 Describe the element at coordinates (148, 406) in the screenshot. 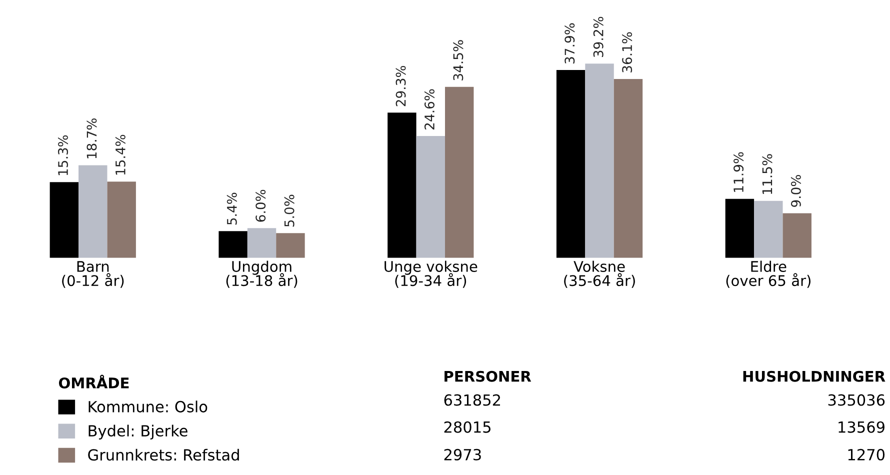

I see `legend-label: Kommune: Oslo` at that location.